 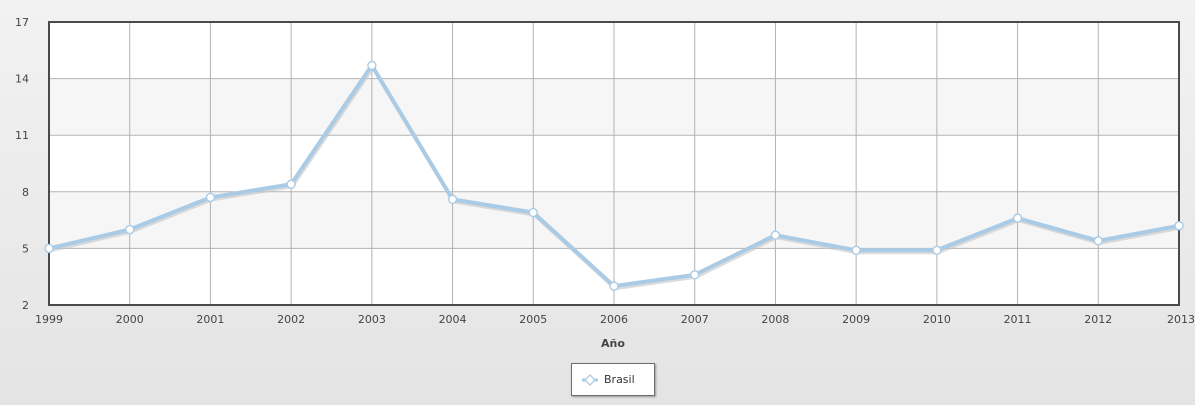 I want to click on x-tick-label: 2001, so click(x=210, y=319).